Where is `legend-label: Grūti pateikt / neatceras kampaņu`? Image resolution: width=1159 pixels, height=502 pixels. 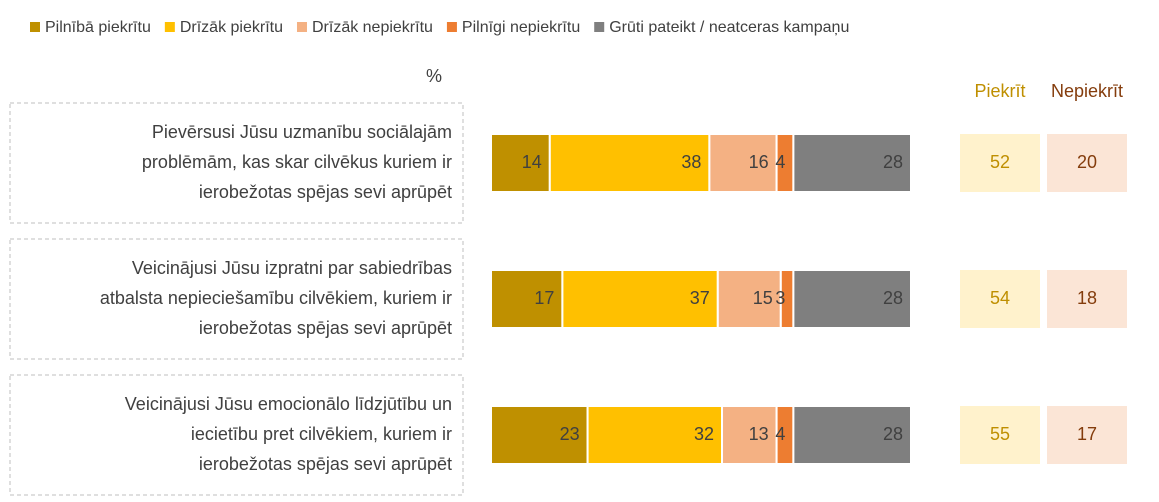 legend-label: Grūti pateikt / neatceras kampaņu is located at coordinates (729, 27).